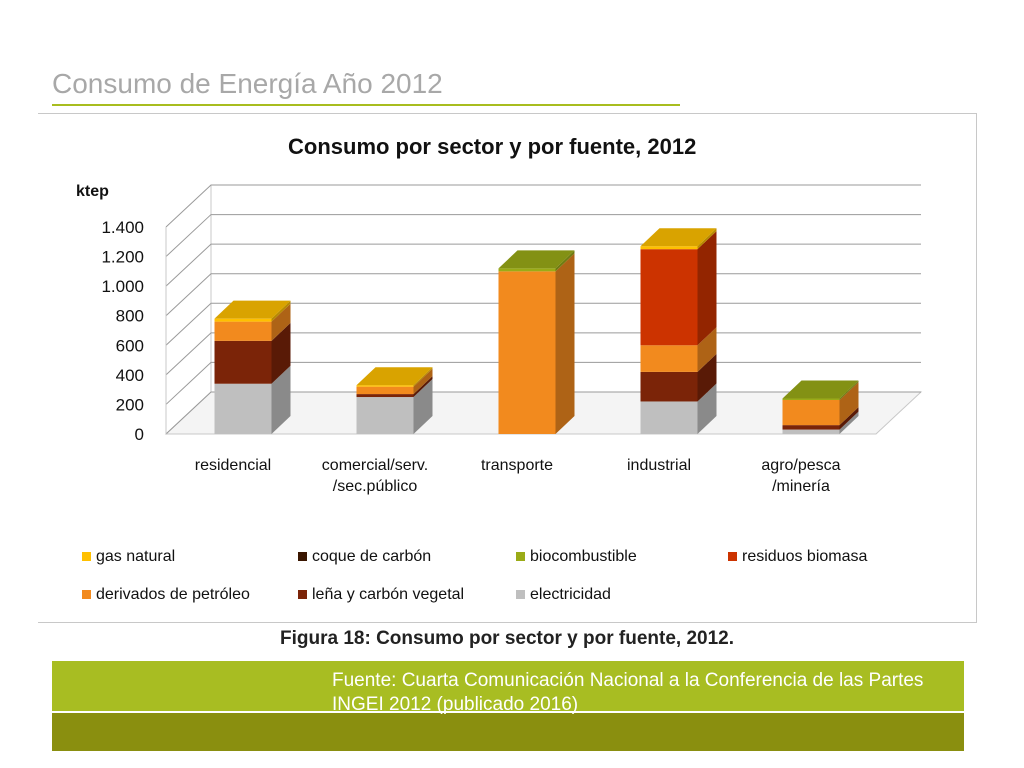 This screenshot has width=1024, height=768. I want to click on x-tick-label: /minería, so click(801, 486).